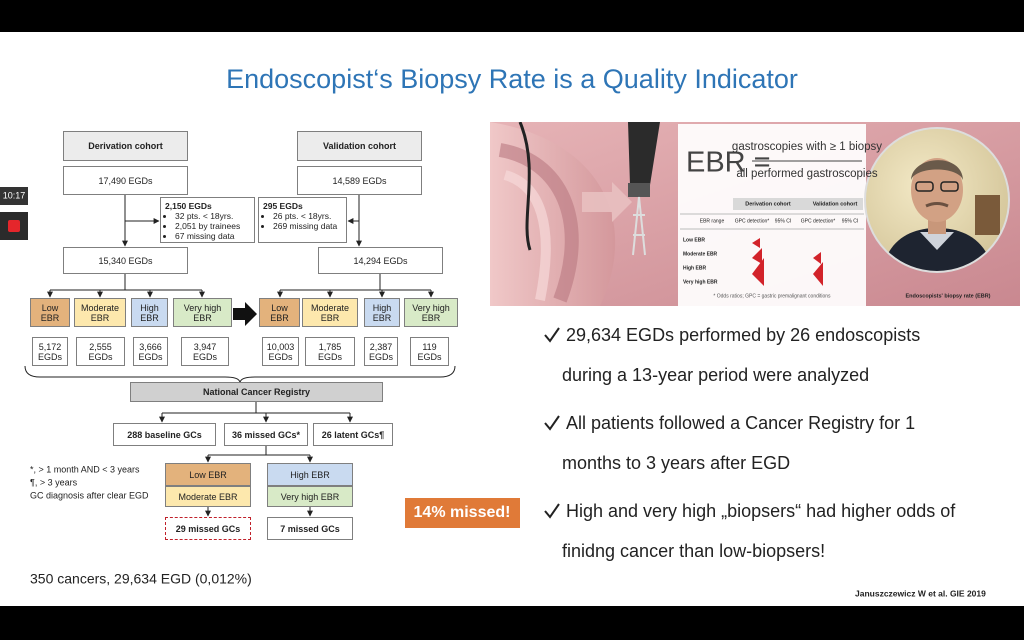 The image size is (1024, 640). What do you see at coordinates (755, 214) in the screenshot?
I see `figure` at bounding box center [755, 214].